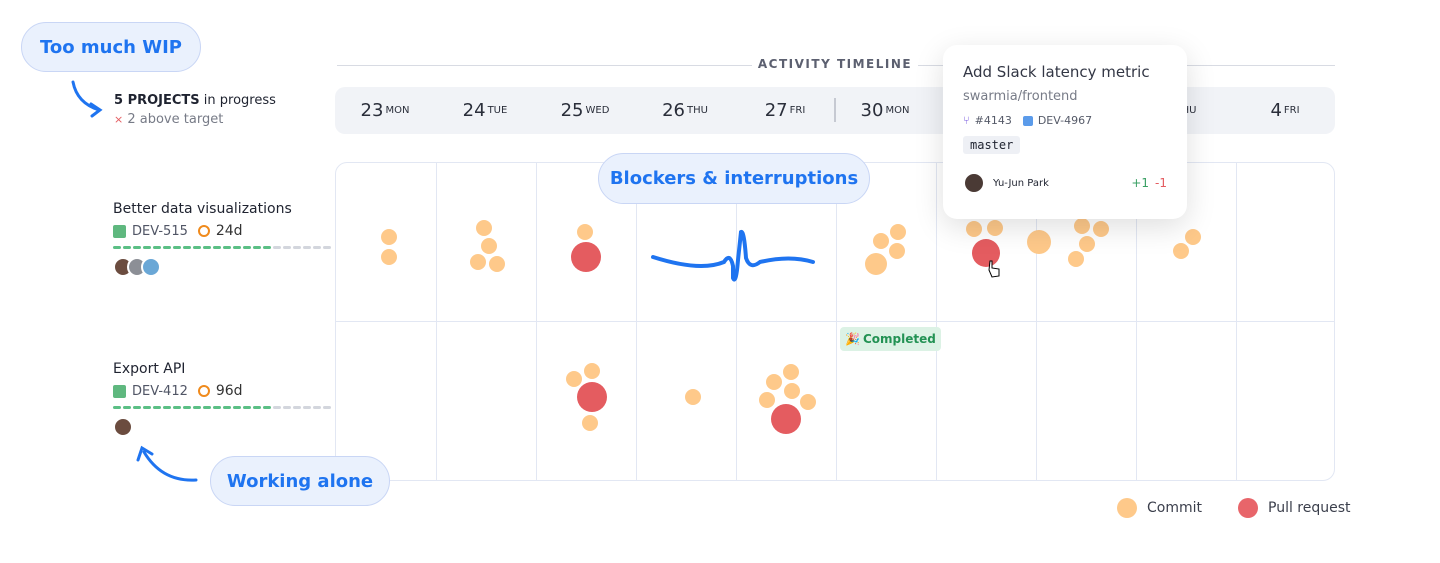 Image resolution: width=1440 pixels, height=563 pixels. I want to click on day-3: 26 THU, so click(685, 110).